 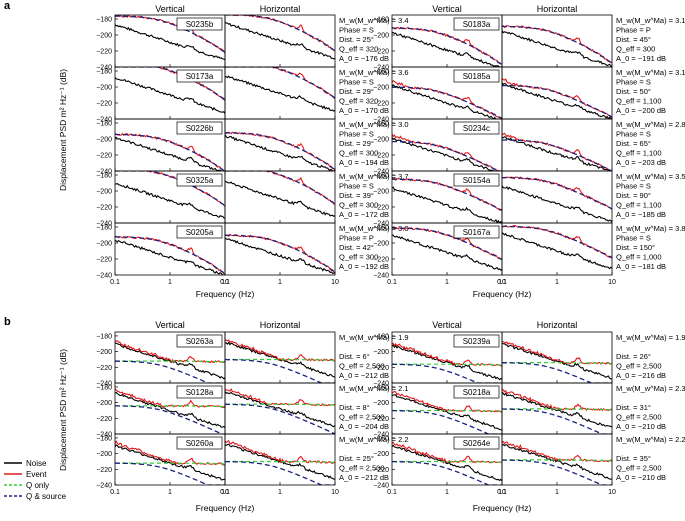 What do you see at coordinates (356, 39) in the screenshot?
I see `event-info-line: Dist. = 25°` at bounding box center [356, 39].